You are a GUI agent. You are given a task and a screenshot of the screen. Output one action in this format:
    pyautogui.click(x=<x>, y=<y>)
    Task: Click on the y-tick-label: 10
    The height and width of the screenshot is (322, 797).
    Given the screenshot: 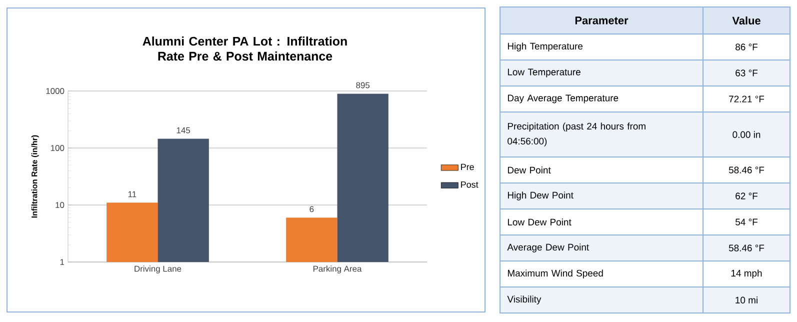 What is the action you would take?
    pyautogui.click(x=60, y=205)
    